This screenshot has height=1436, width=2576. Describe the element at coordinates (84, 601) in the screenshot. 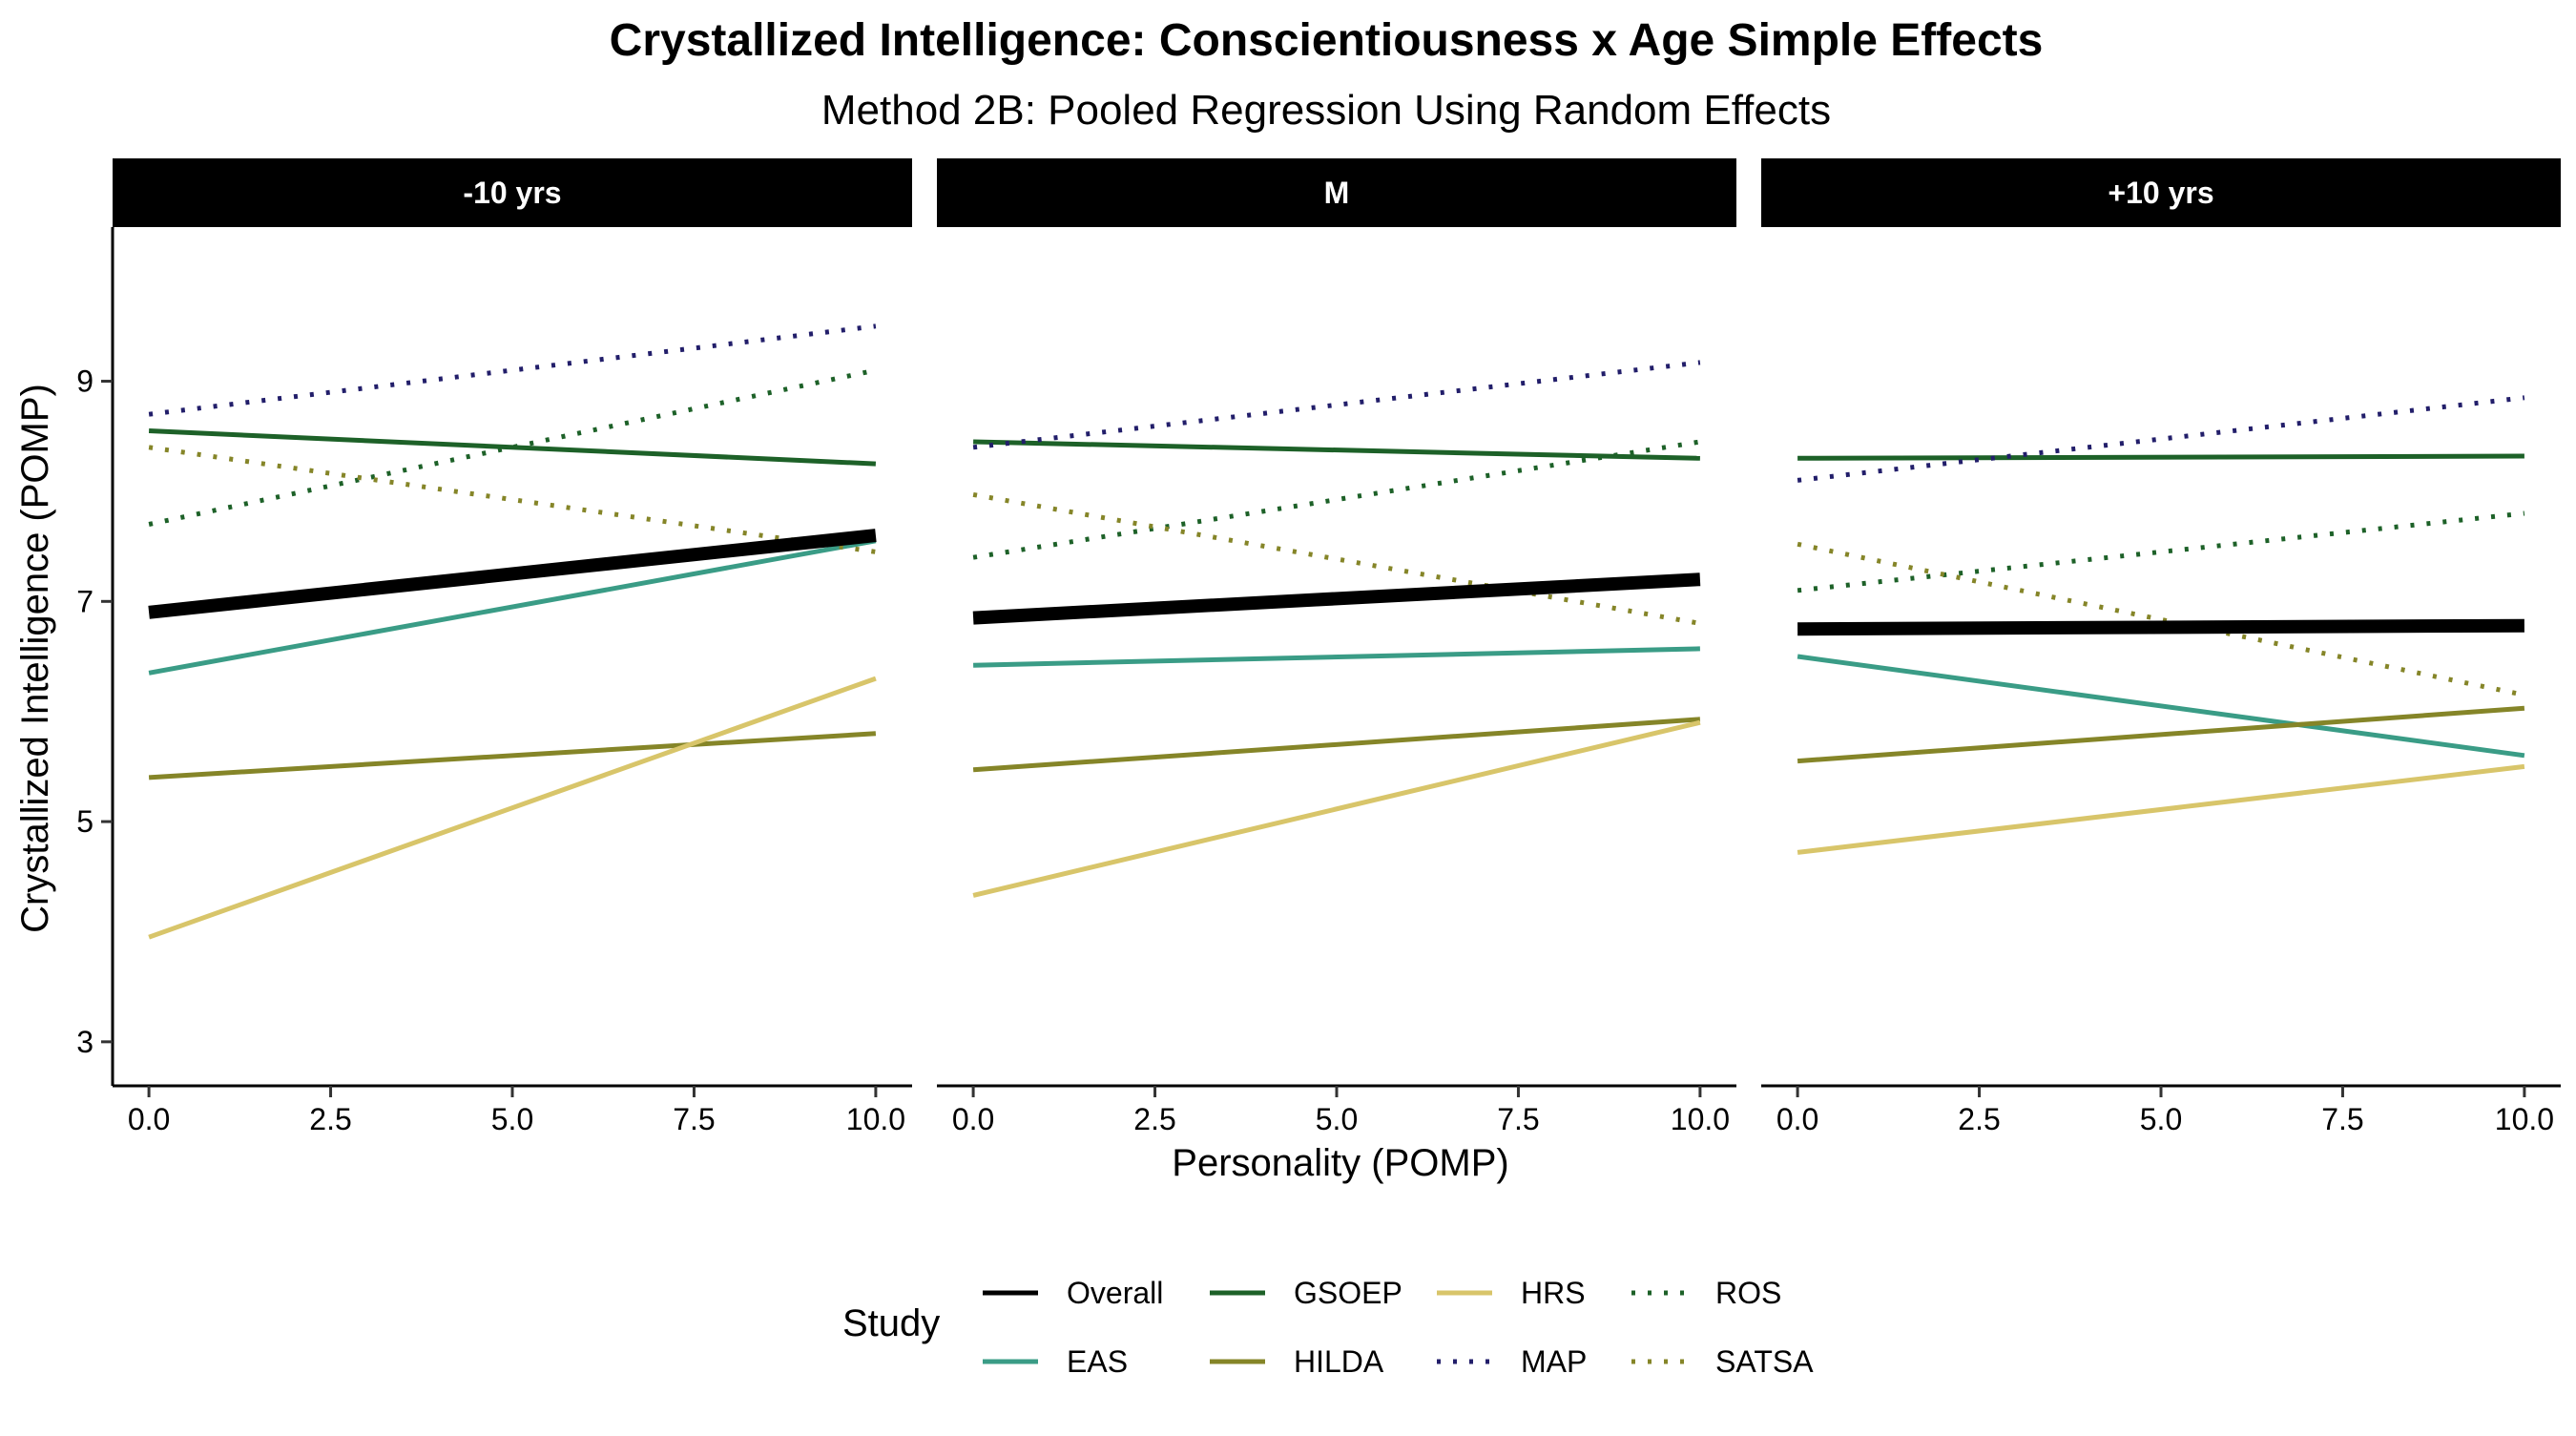

I see `y-tick-label: 7` at that location.